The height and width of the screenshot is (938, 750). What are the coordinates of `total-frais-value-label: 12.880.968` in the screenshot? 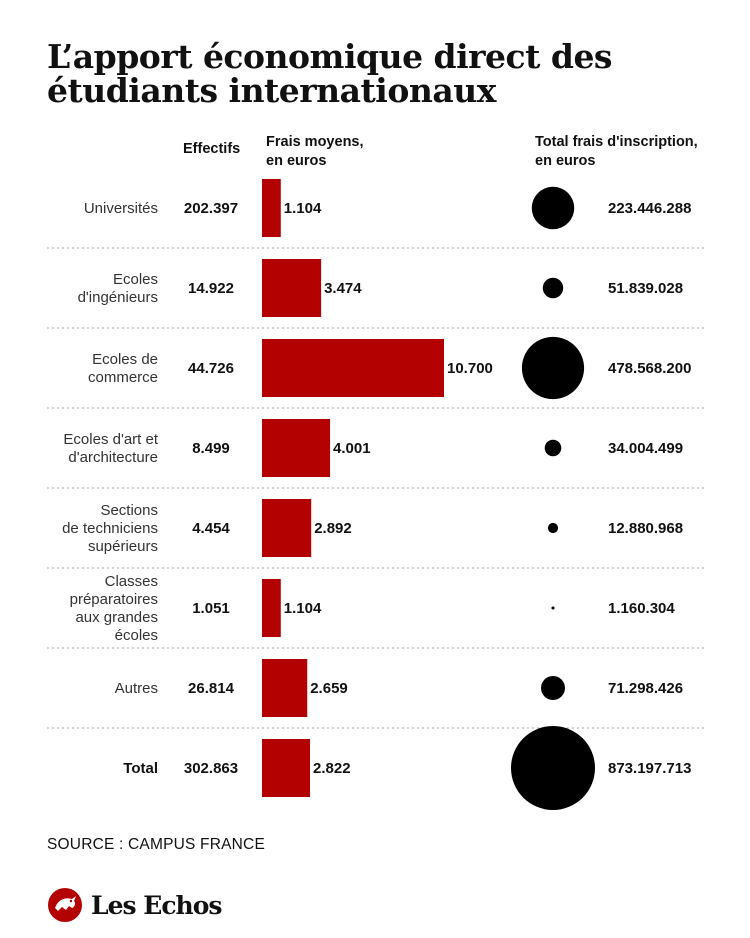 It's located at (645, 528).